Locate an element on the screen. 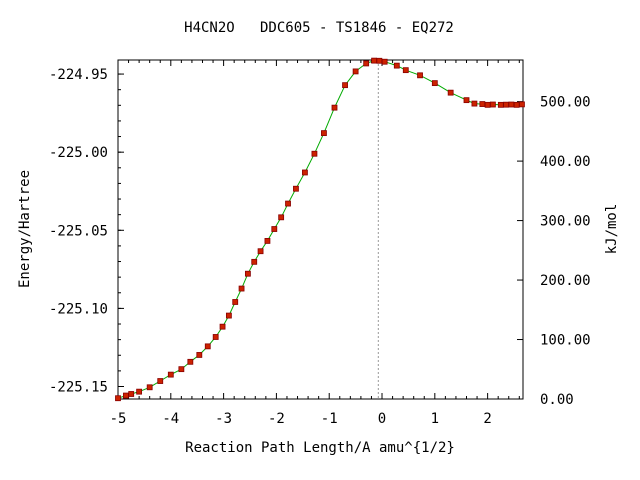  y2-tick-label: 300.00 is located at coordinates (565, 222).